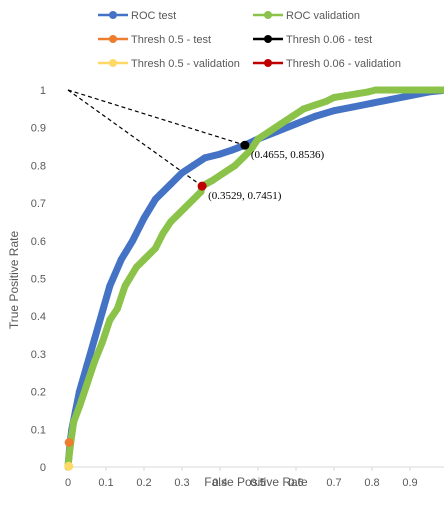  I want to click on y-tick-label: 1, so click(43, 91).